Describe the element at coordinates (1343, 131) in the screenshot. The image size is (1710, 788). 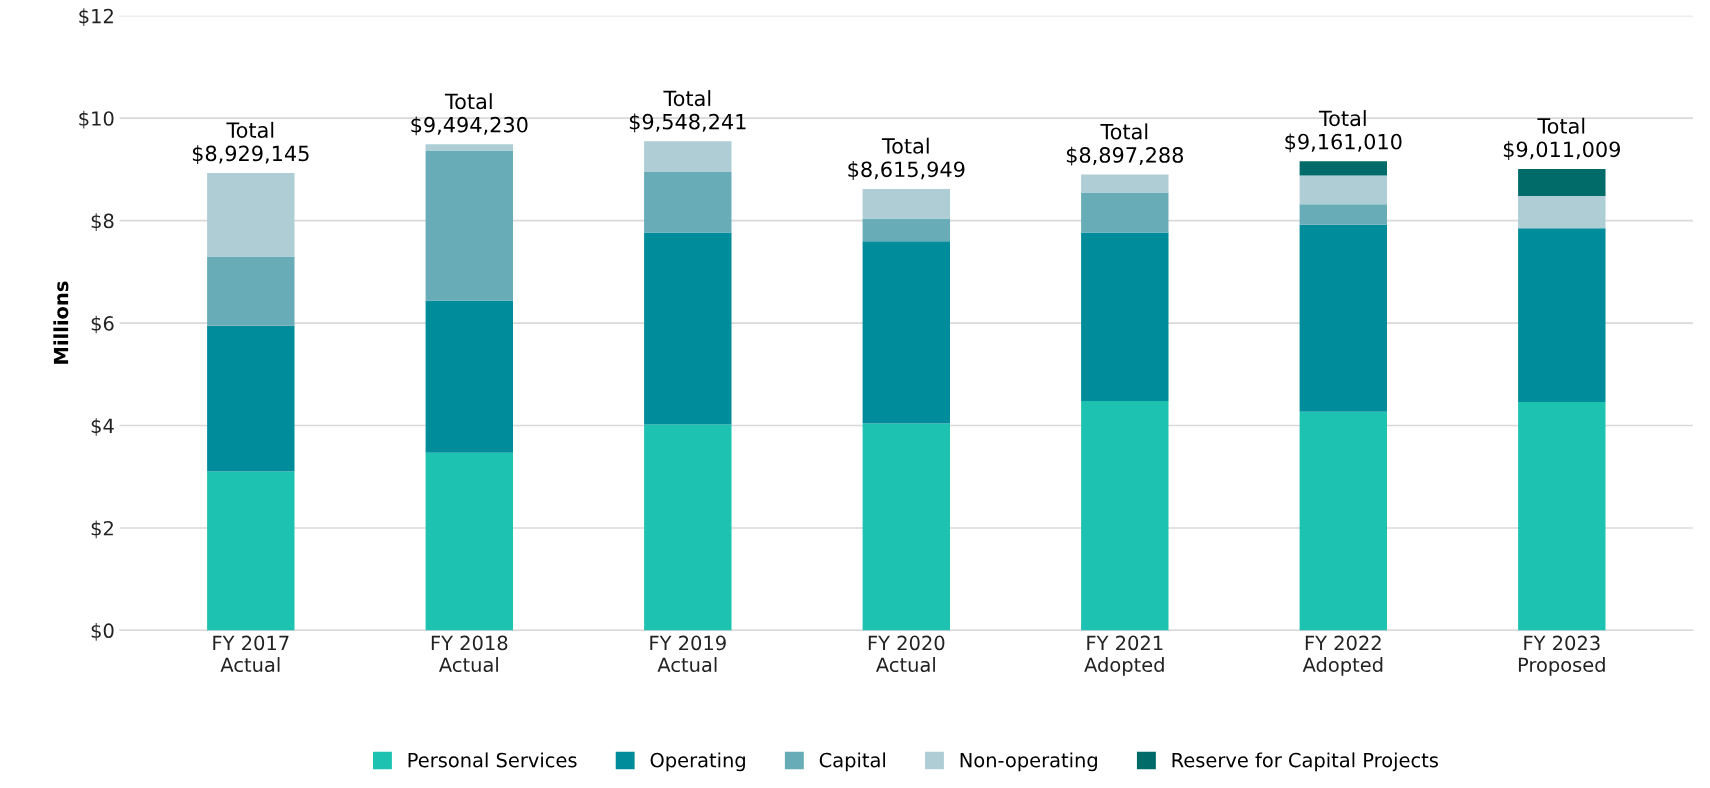
I see `total-label: Total $9,161,010` at that location.